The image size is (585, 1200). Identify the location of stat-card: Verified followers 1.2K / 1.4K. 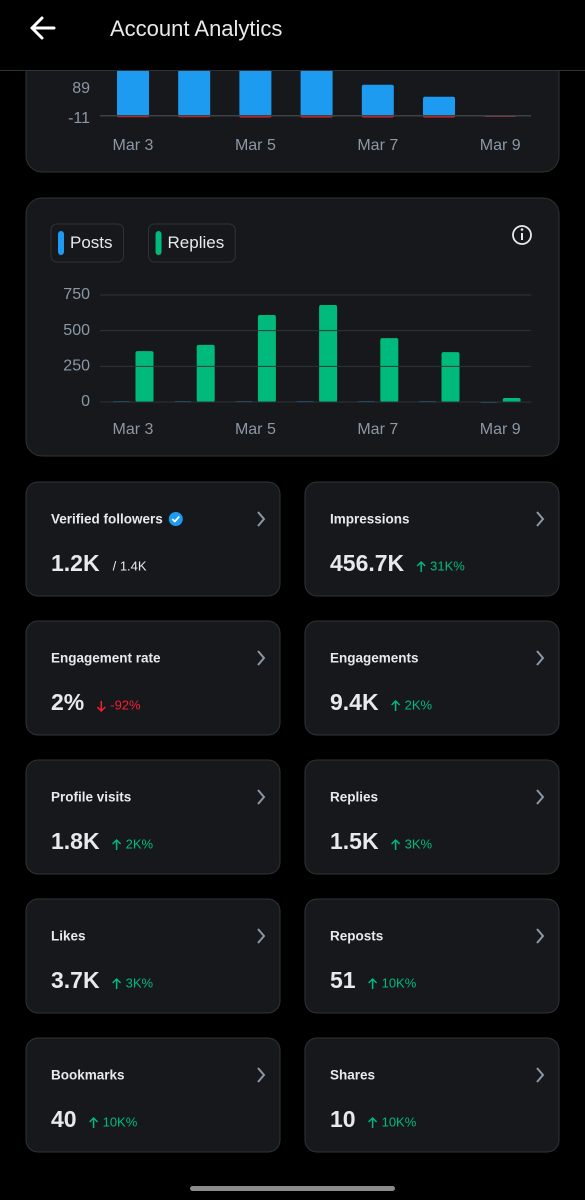
(153, 539).